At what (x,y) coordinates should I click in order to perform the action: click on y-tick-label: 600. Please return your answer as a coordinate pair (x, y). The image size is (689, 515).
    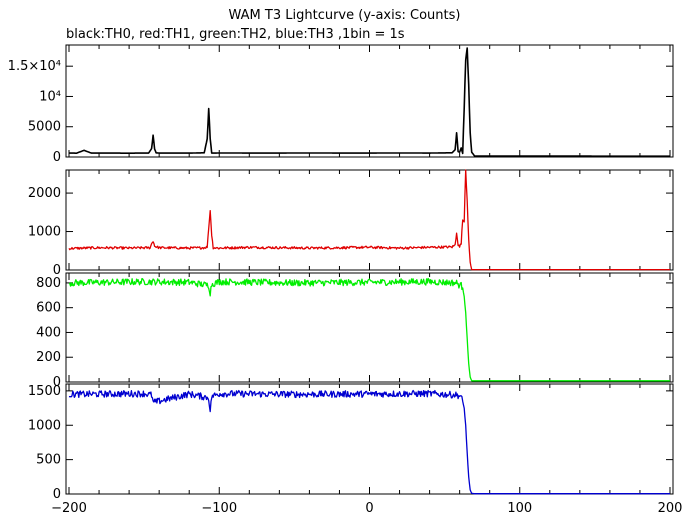
    Looking at the image, I should click on (48, 308).